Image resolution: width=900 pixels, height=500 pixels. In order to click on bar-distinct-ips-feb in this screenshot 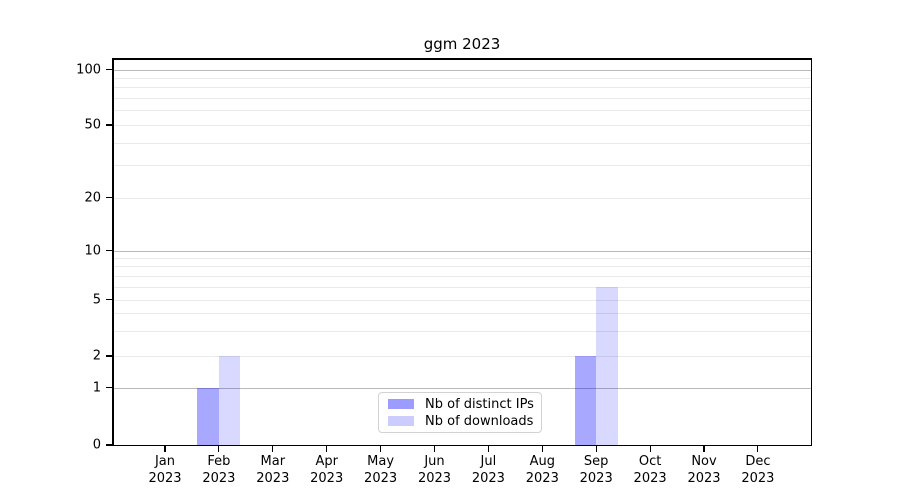, I will do `click(208, 416)`.